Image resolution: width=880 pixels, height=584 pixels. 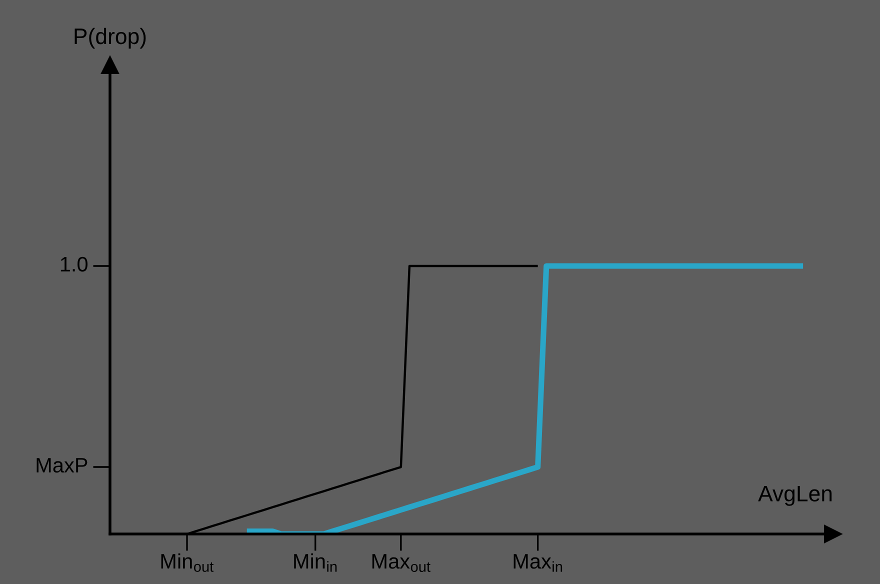 What do you see at coordinates (538, 563) in the screenshot?
I see `x-tick-label: Max$_{in}$` at bounding box center [538, 563].